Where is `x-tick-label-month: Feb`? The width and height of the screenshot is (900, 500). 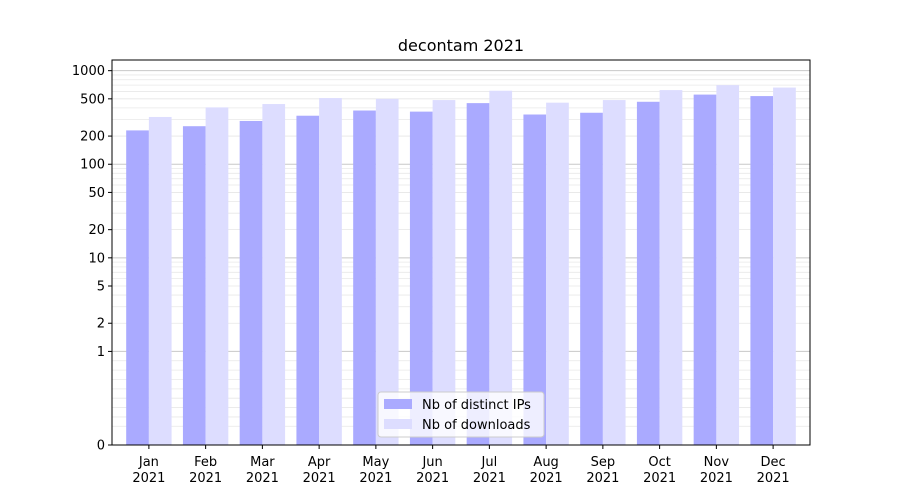 x-tick-label-month: Feb is located at coordinates (205, 462).